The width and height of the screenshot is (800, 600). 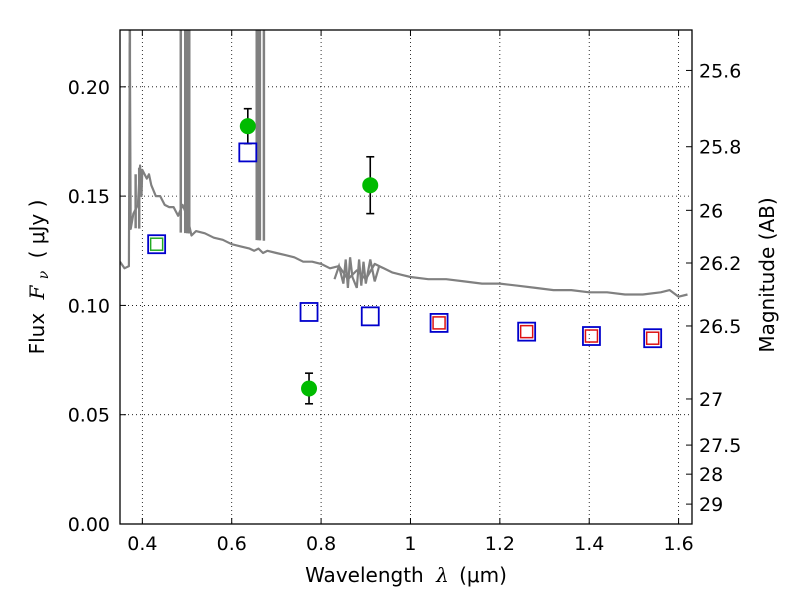 I want to click on y2-tick-label: 26.2, so click(x=720, y=264).